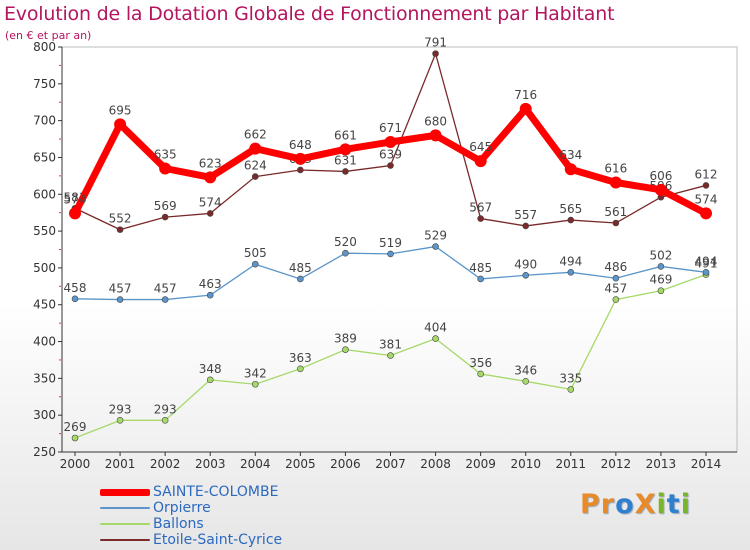 The height and width of the screenshot is (550, 750). What do you see at coordinates (210, 284) in the screenshot?
I see `data-label: 463` at bounding box center [210, 284].